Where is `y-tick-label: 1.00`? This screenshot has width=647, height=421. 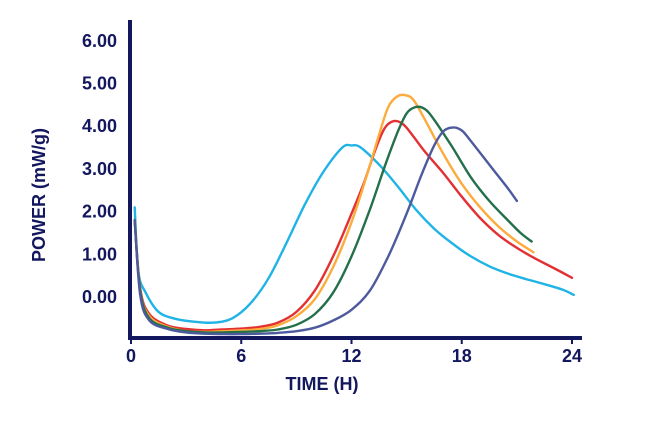 y-tick-label: 1.00 is located at coordinates (99, 254).